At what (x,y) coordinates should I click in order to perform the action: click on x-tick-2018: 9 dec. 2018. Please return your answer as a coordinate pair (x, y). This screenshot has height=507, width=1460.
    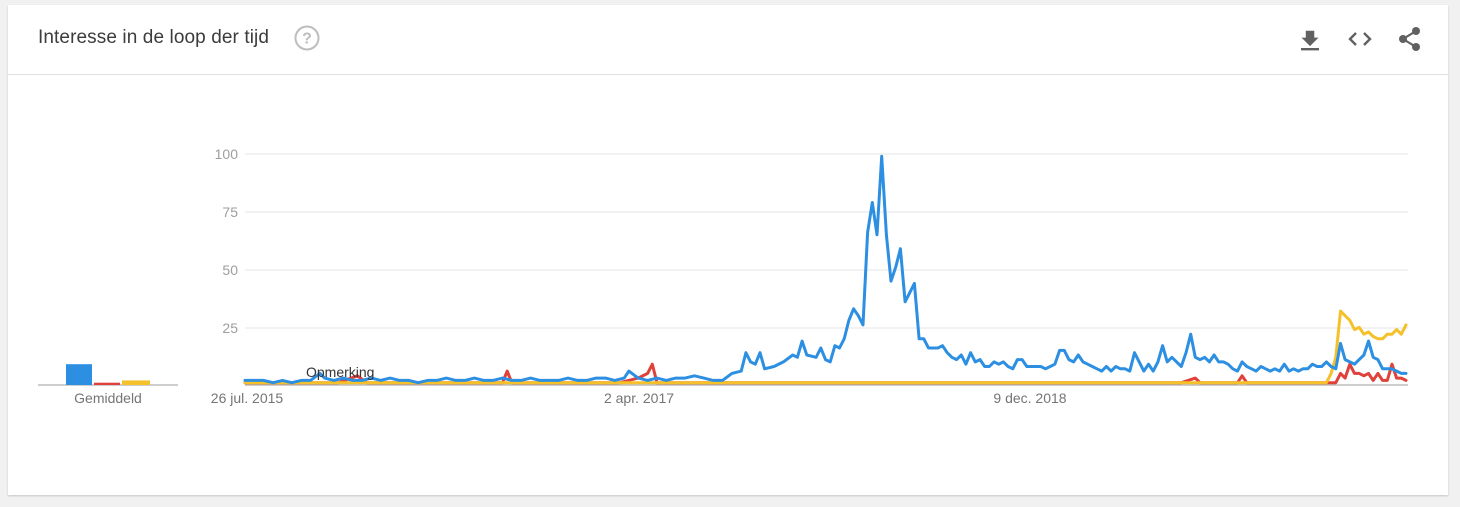
    Looking at the image, I should click on (1029, 398).